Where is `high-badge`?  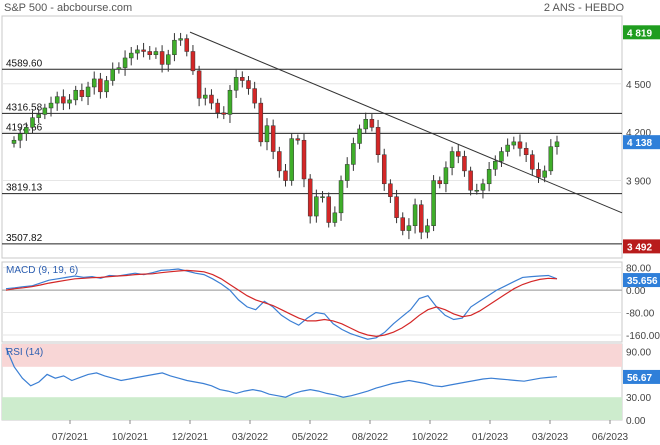 high-badge is located at coordinates (641, 32).